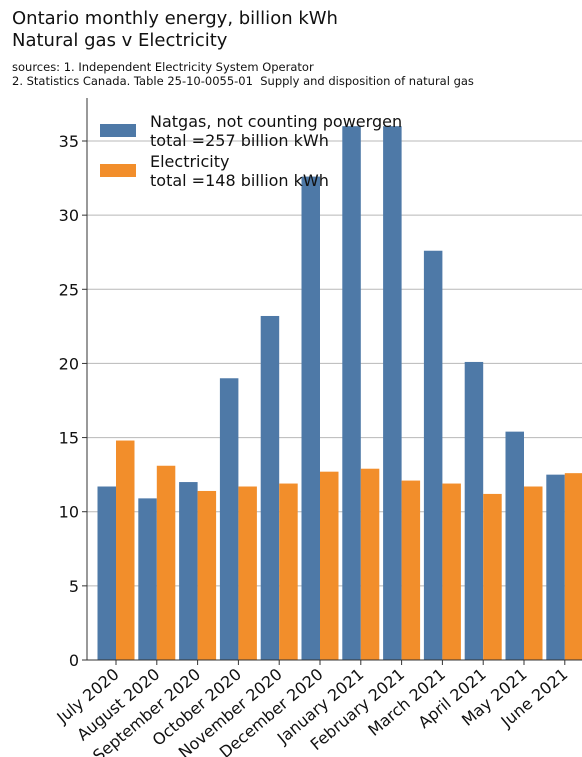 The width and height of the screenshot is (582, 757). What do you see at coordinates (69, 141) in the screenshot?
I see `y-tick-label: 35` at bounding box center [69, 141].